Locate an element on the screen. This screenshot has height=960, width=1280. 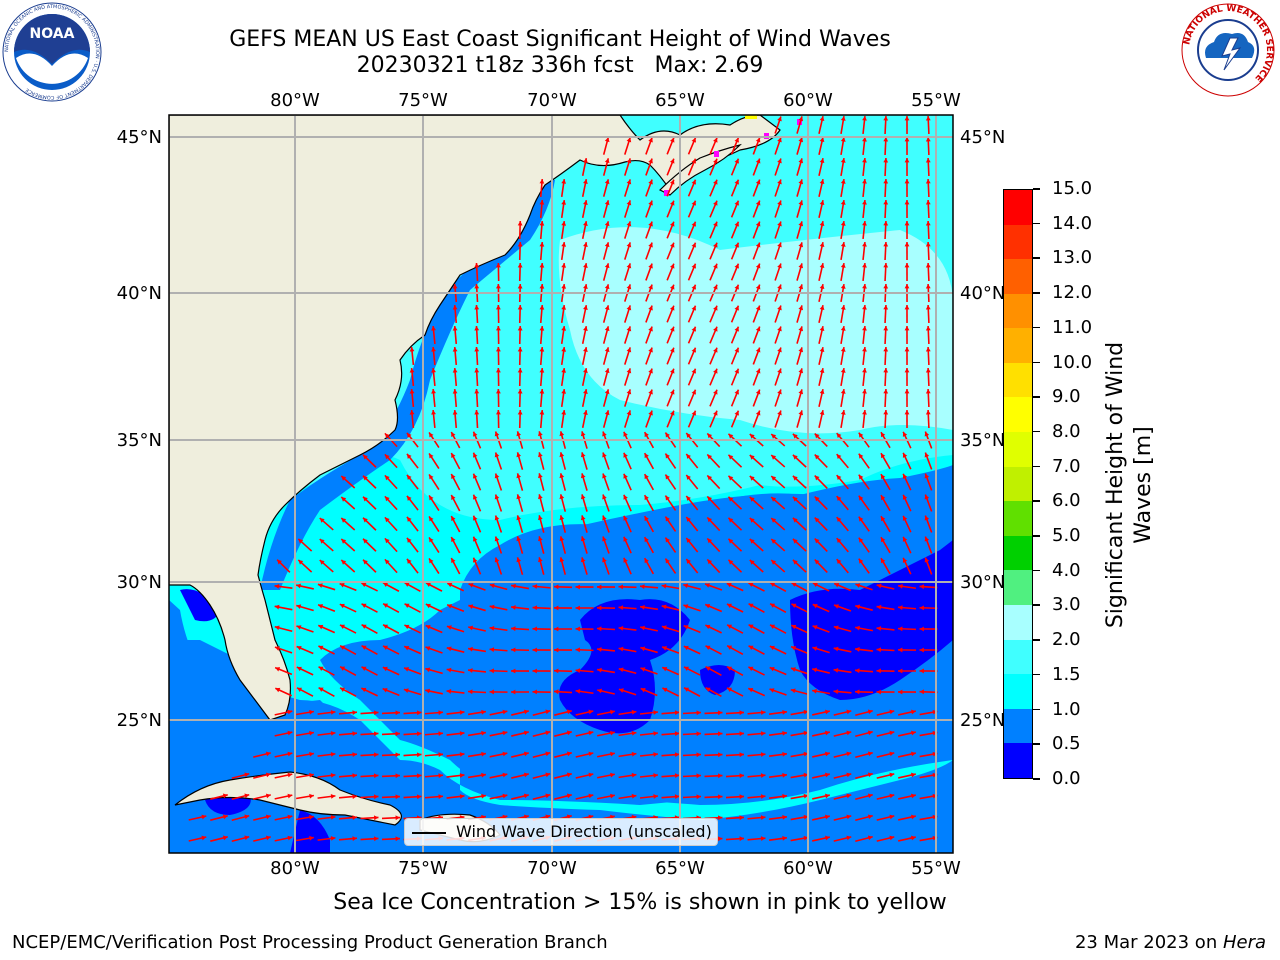
field-light is located at coordinates (755, 330).